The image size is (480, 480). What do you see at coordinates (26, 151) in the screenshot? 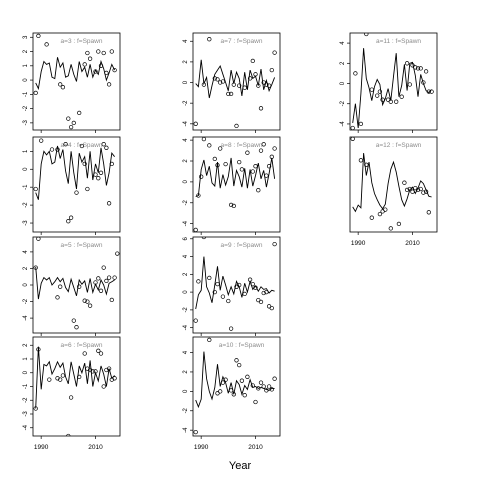
I see `y-tick-label: 1` at bounding box center [26, 151].